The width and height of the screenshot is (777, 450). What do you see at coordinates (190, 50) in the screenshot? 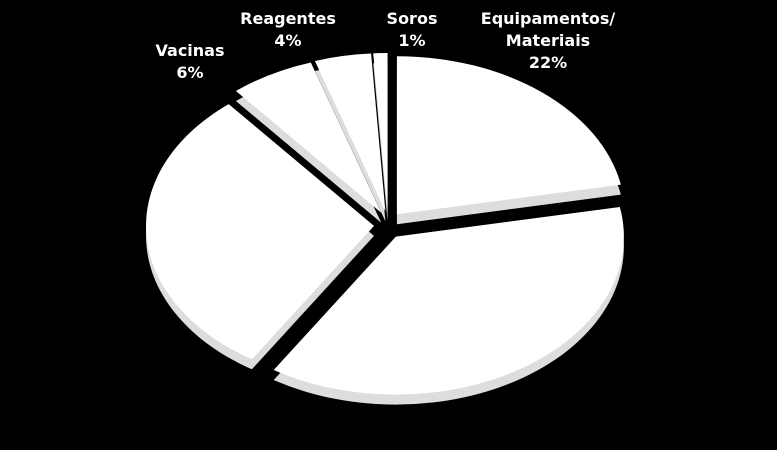
I see `category-name: Vacinas` at bounding box center [190, 50].